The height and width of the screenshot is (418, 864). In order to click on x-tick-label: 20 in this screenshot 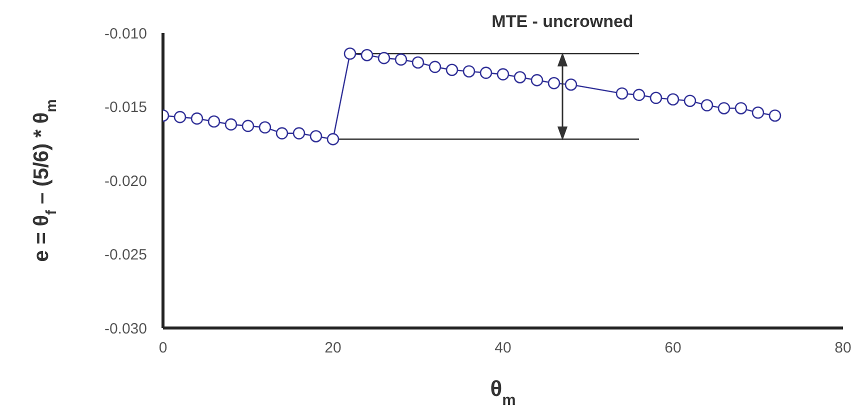, I will do `click(333, 348)`.